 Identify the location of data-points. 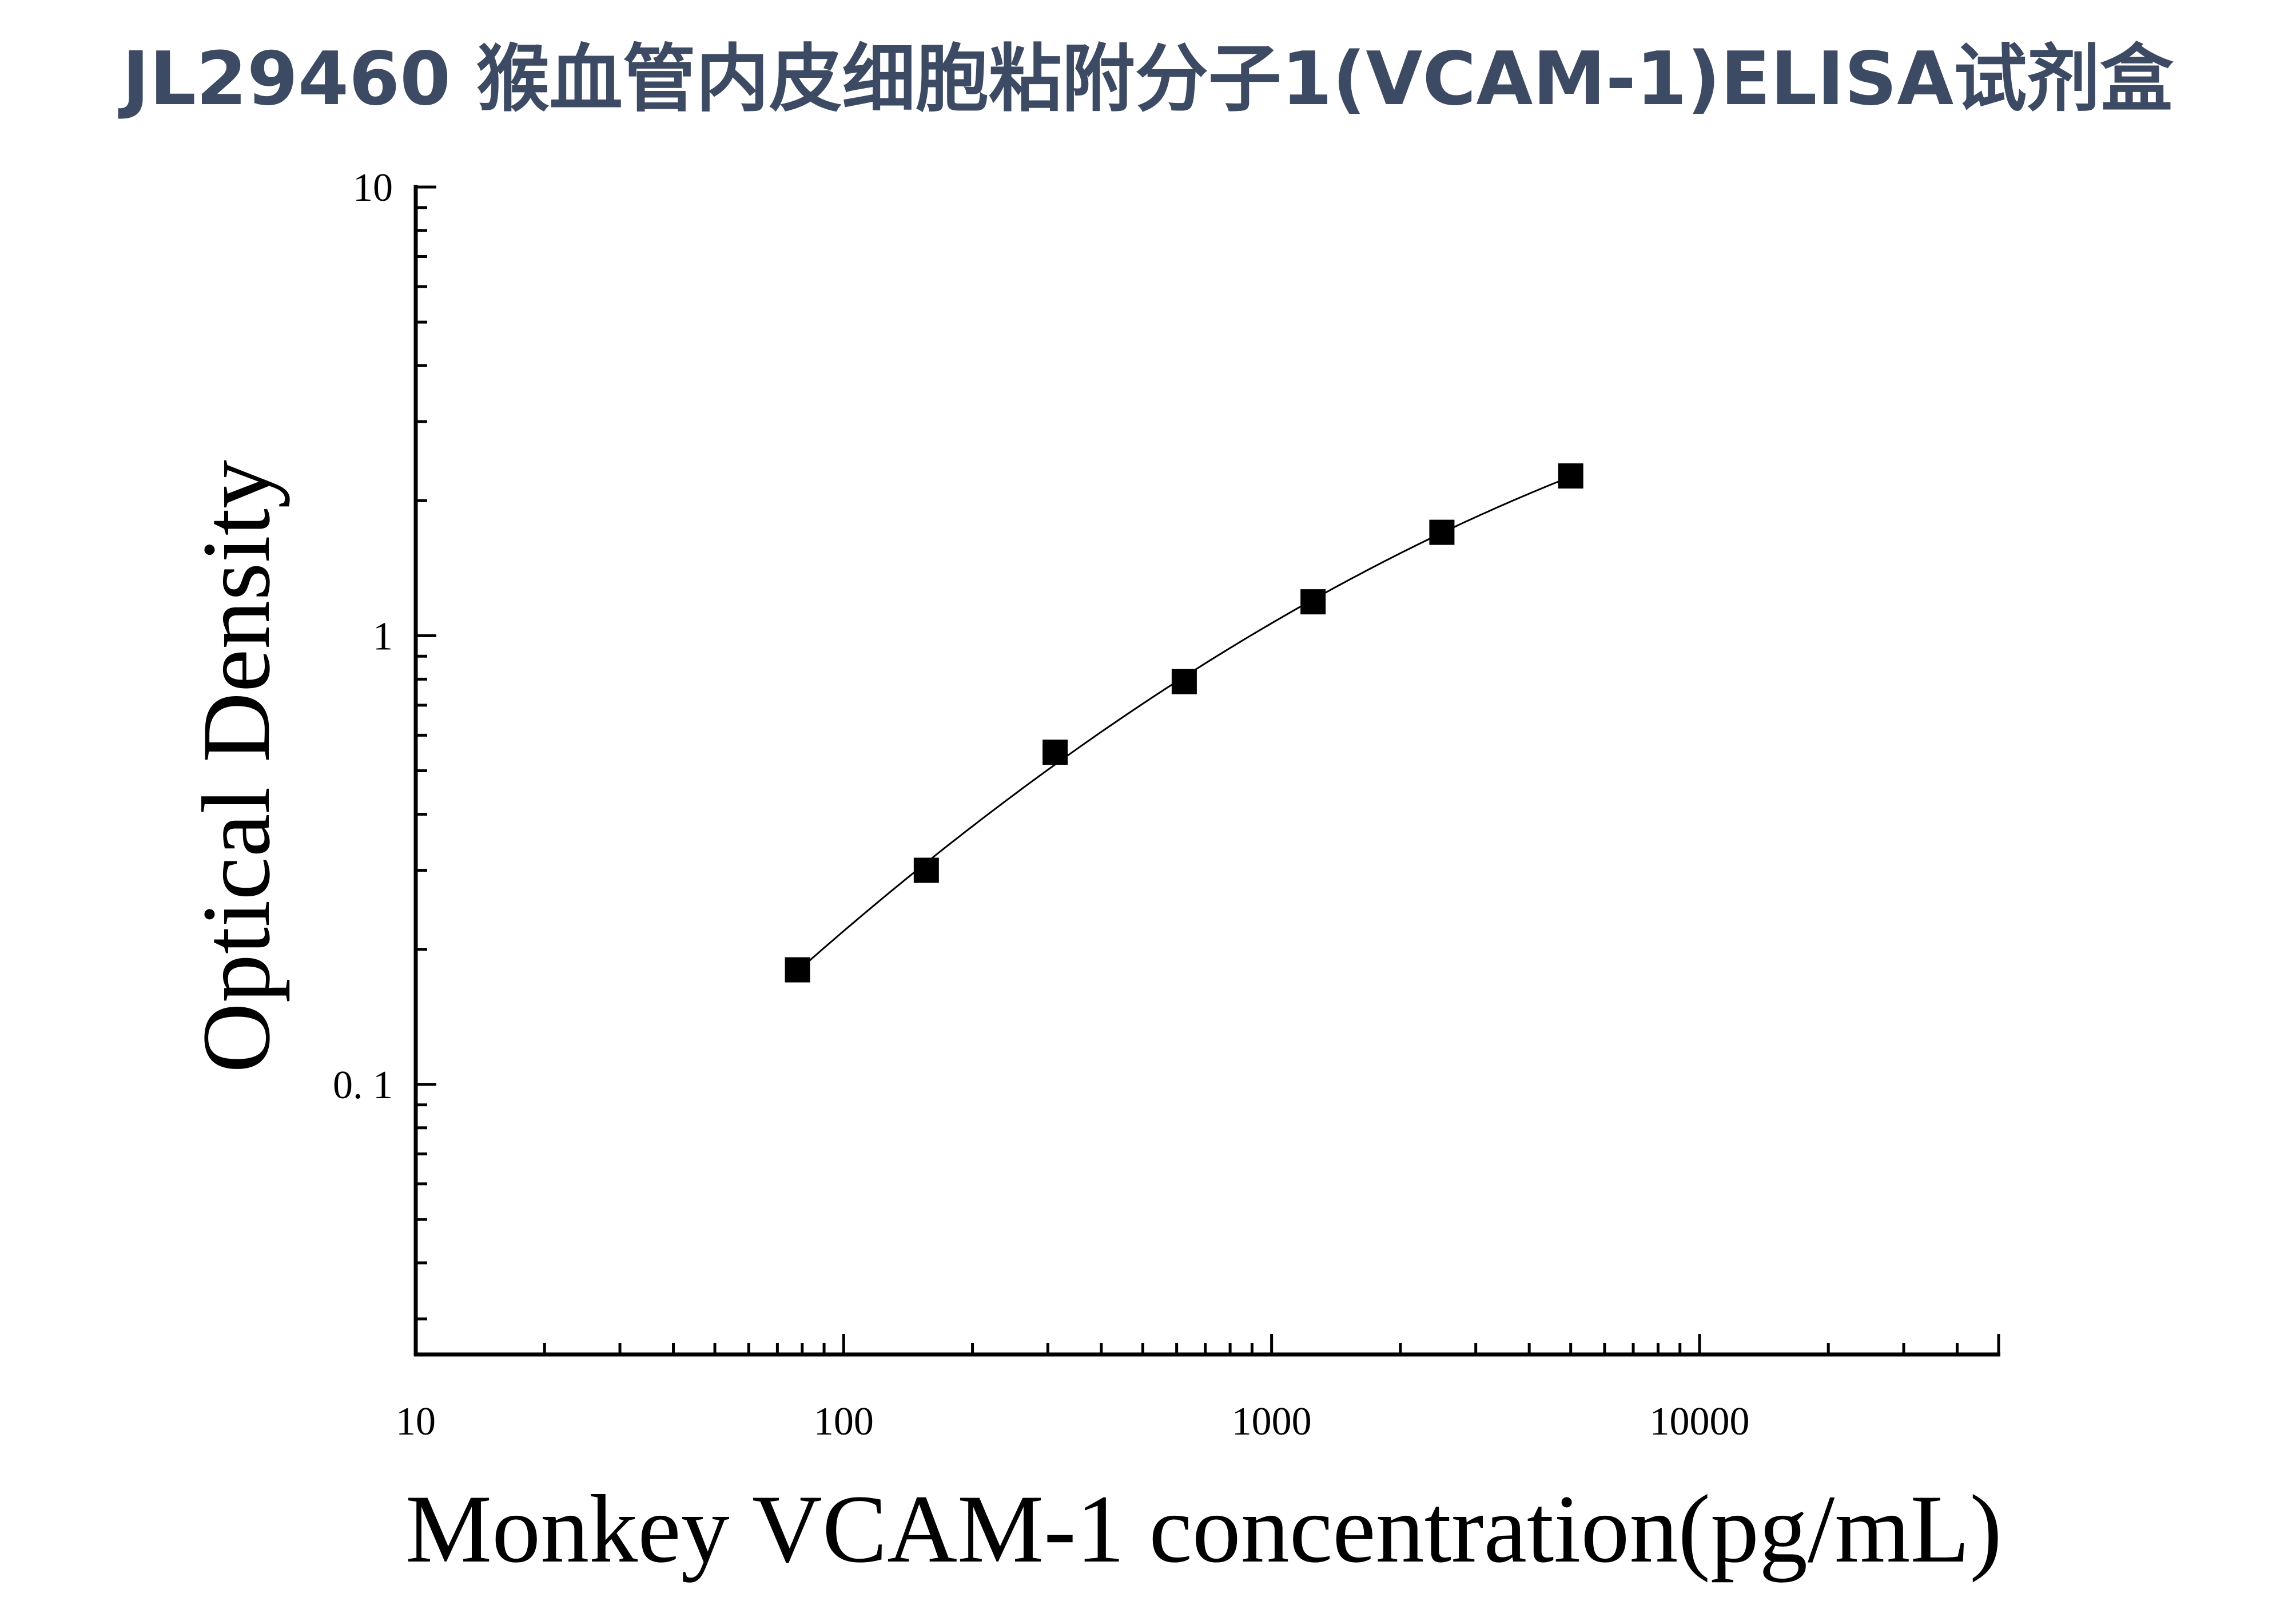
(1184, 723).